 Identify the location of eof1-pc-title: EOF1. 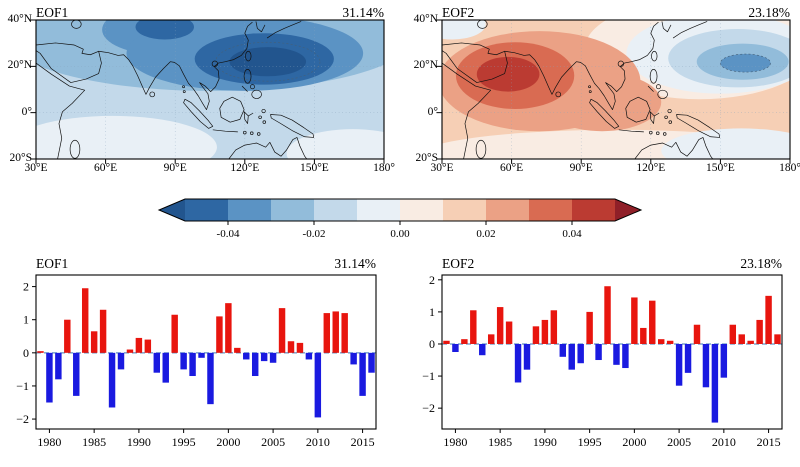
(52, 263).